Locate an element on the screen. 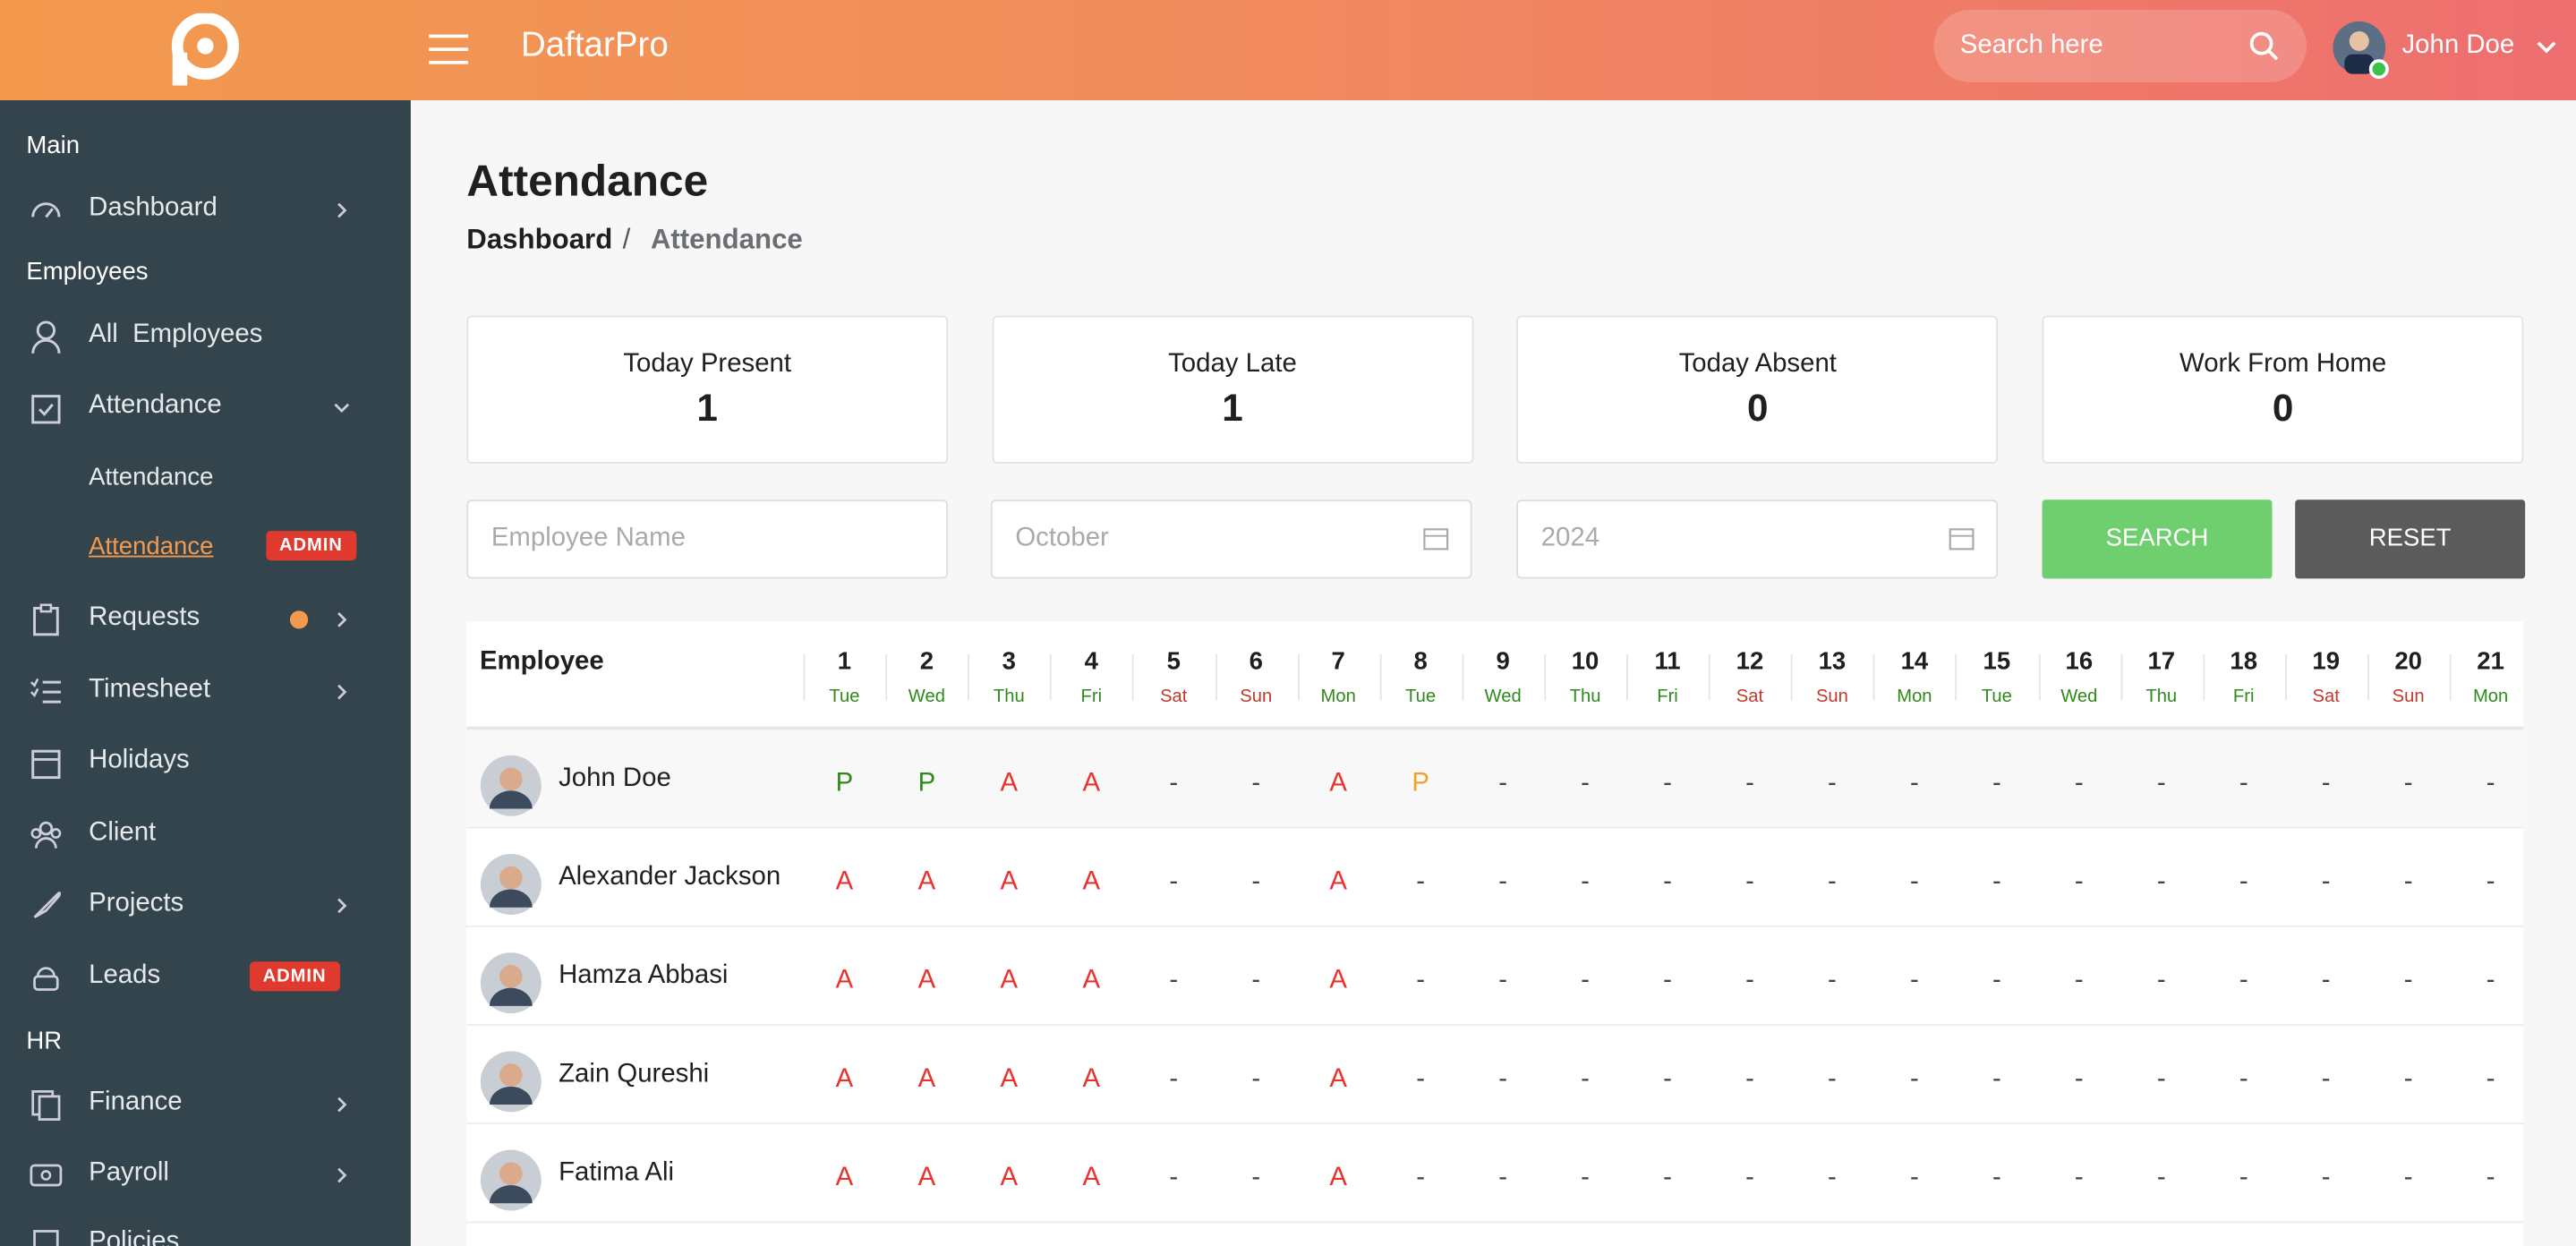  user-avatar is located at coordinates (2362, 51).